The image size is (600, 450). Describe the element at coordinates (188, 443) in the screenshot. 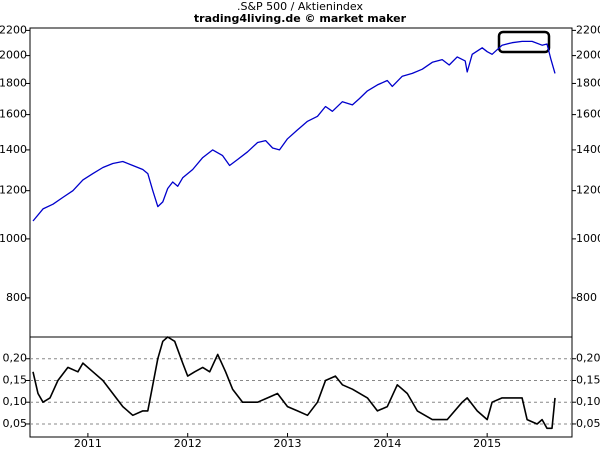

I see `x-tick-label: 2012` at that location.